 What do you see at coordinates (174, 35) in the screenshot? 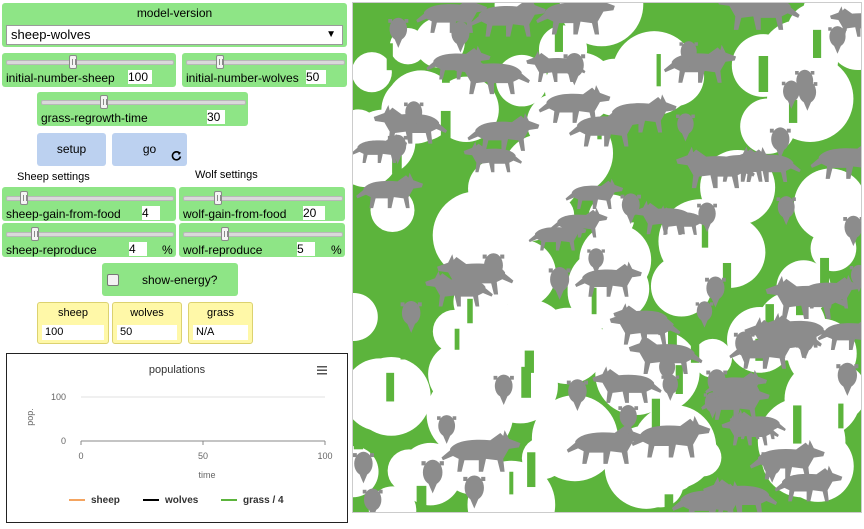
I see `model-version-select: sheep-wolves ▼` at bounding box center [174, 35].